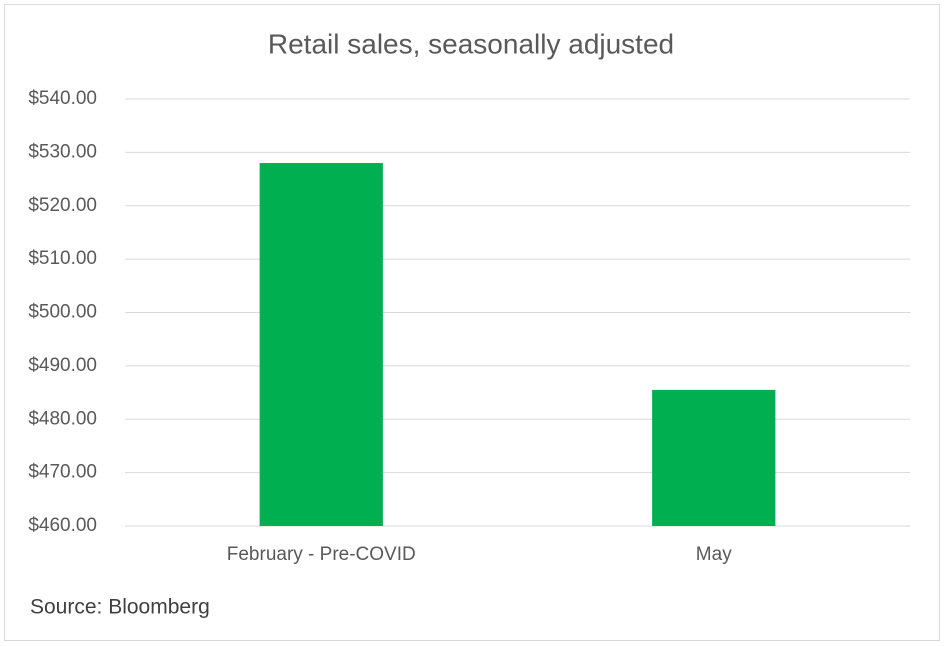 The width and height of the screenshot is (945, 647). What do you see at coordinates (62, 312) in the screenshot?
I see `y-tick-label: $500.00` at bounding box center [62, 312].